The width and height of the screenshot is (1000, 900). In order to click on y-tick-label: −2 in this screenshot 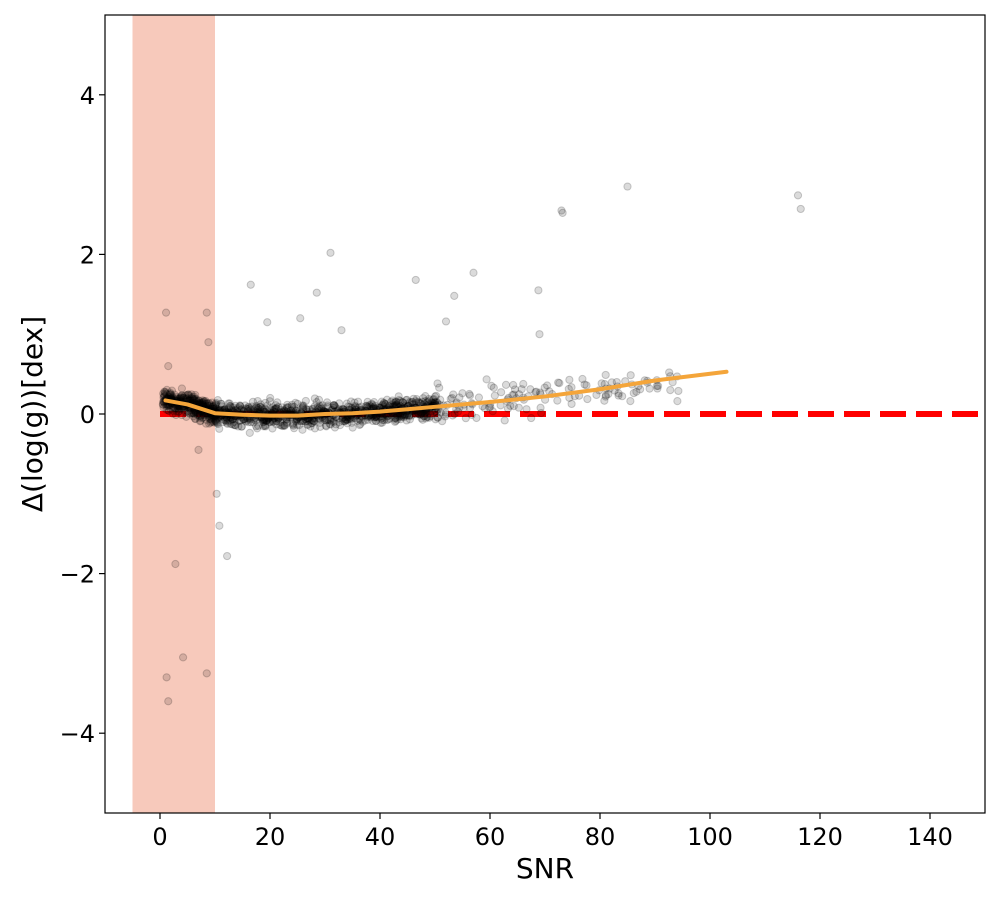, I will do `click(77, 575)`.